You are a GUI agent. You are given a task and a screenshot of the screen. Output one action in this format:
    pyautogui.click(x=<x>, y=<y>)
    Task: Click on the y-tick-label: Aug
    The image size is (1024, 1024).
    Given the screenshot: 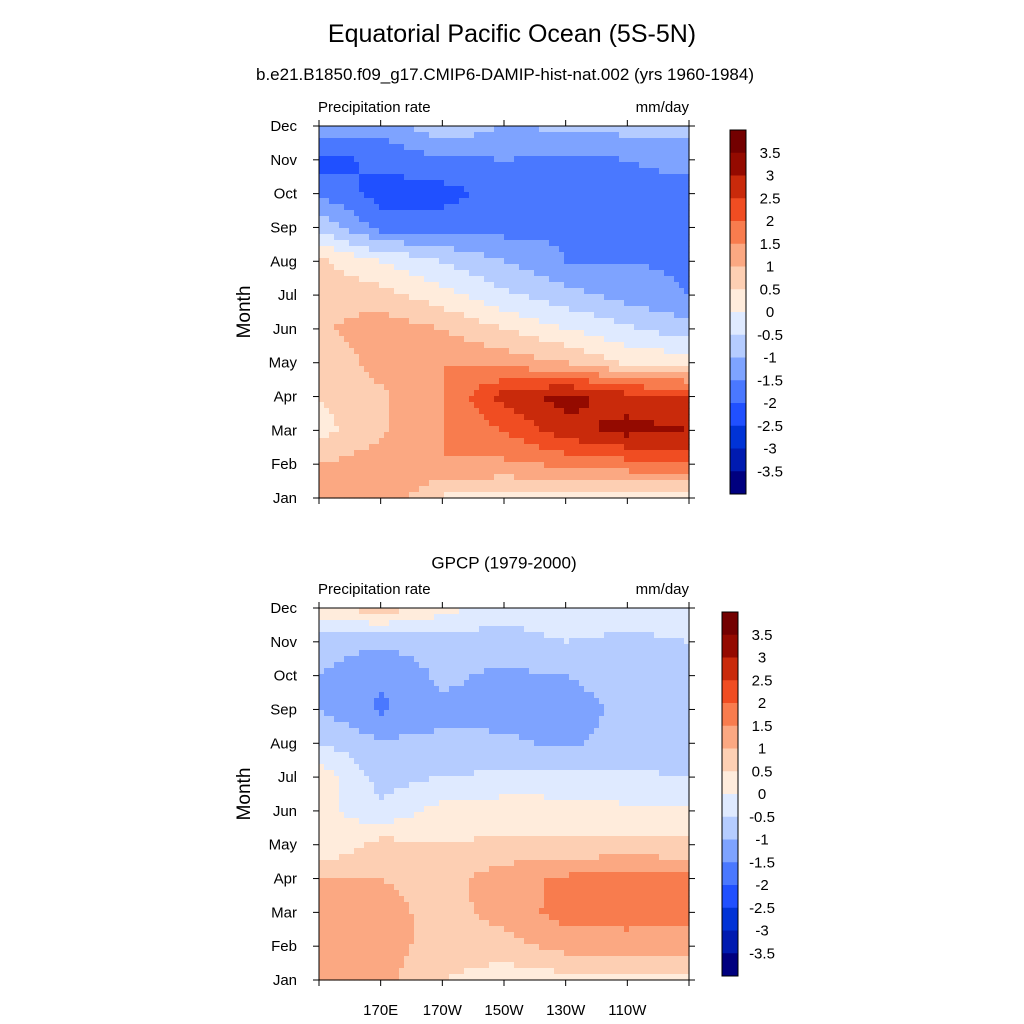 What is the action you would take?
    pyautogui.click(x=283, y=261)
    